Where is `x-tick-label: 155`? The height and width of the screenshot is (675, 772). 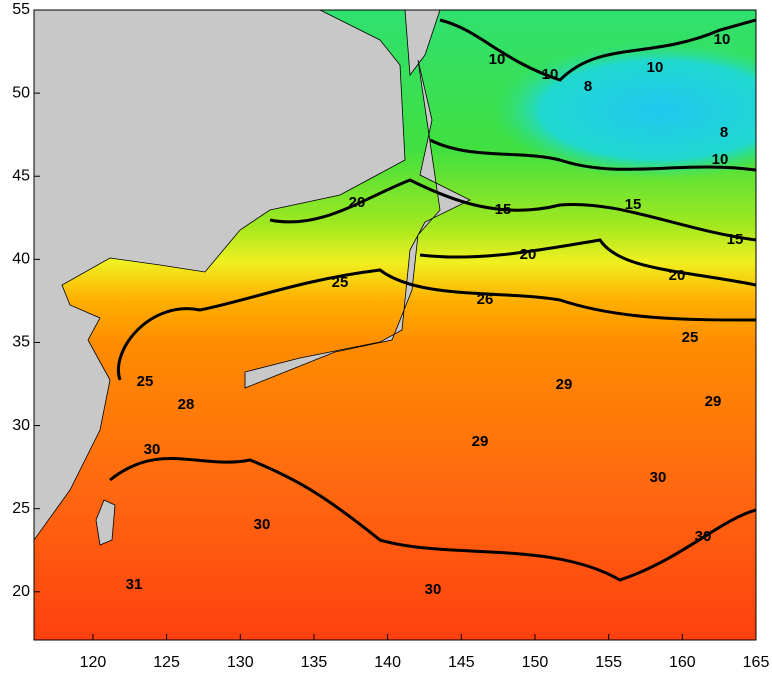 x-tick-label: 155 is located at coordinates (608, 662).